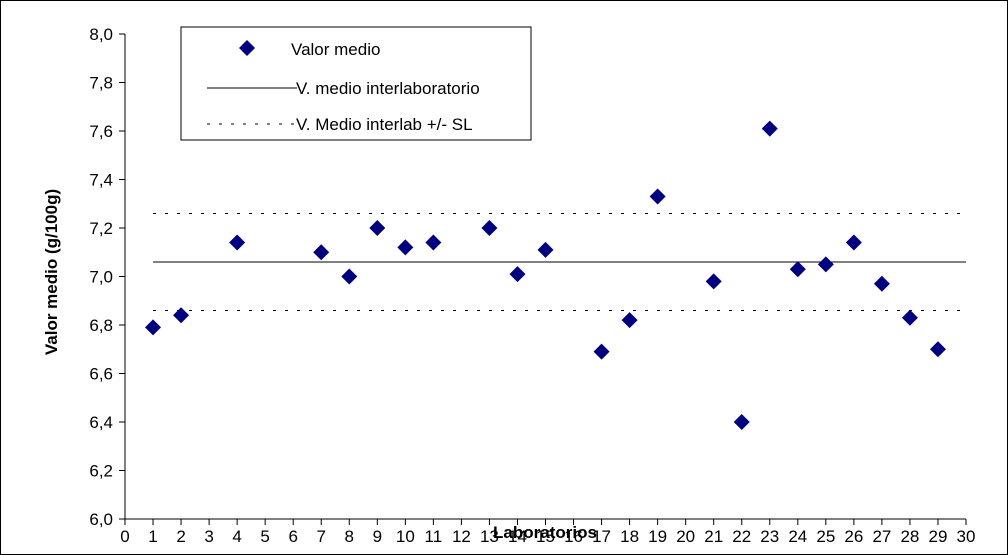 This screenshot has width=1008, height=555. Describe the element at coordinates (517, 536) in the screenshot. I see `x-tick-label: 14` at that location.